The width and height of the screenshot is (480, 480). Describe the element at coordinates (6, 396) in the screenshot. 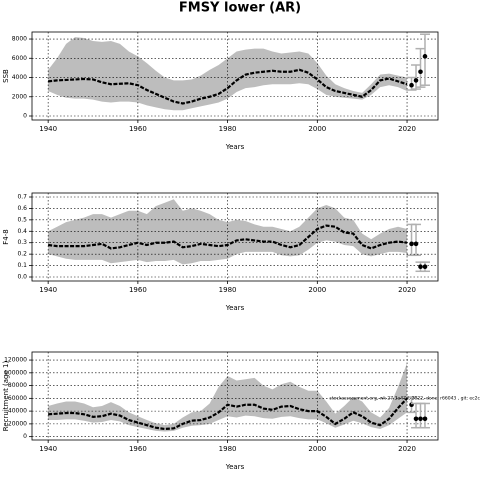

I see `y-axis-label: Recruitment (age 1)` at that location.